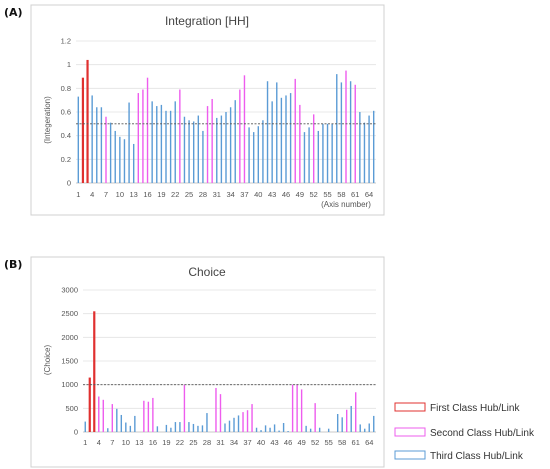 This screenshot has width=550, height=469. Describe the element at coordinates (175, 194) in the screenshot. I see `x-tick-label: 22` at that location.